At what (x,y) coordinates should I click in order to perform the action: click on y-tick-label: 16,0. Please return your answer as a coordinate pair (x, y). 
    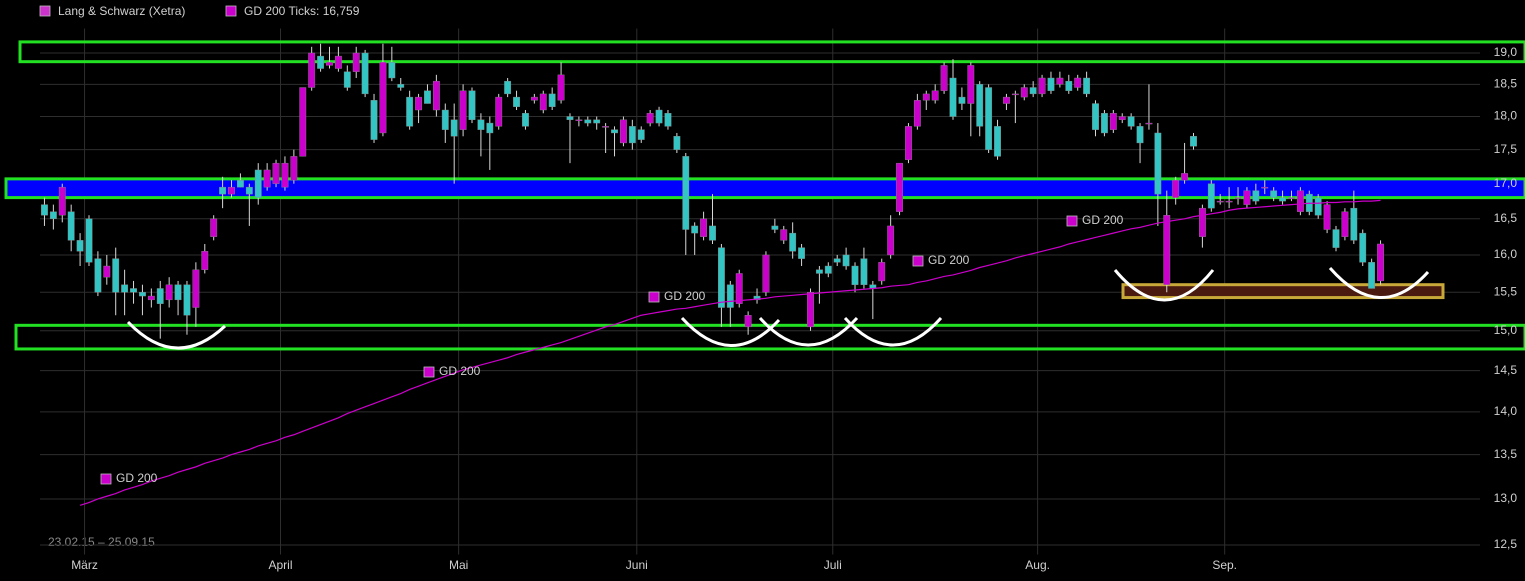
    Looking at the image, I should click on (1506, 254).